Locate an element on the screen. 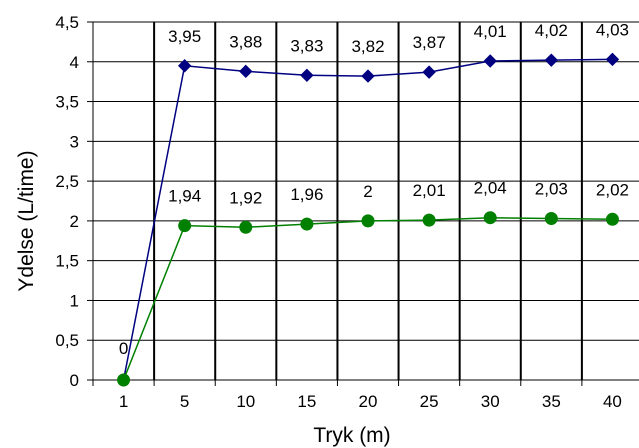 The image size is (639, 448). y-tick-label: 0 is located at coordinates (74, 380).